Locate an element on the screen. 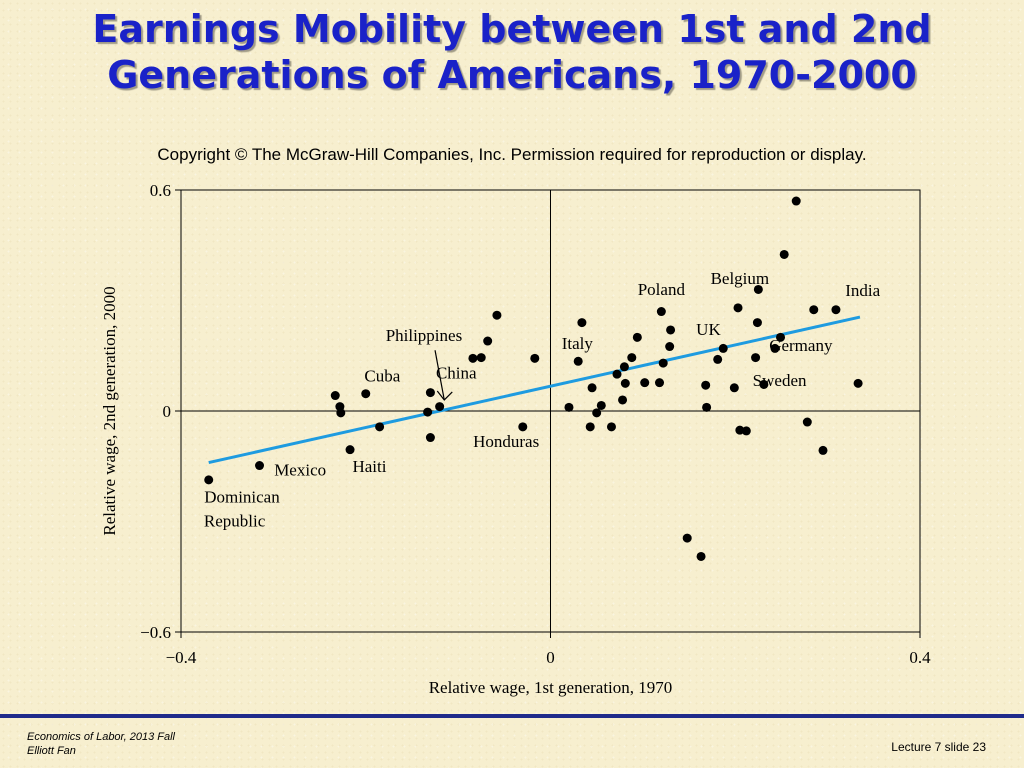 Image resolution: width=1024 pixels, height=768 pixels. regression-trend-line is located at coordinates (534, 390).